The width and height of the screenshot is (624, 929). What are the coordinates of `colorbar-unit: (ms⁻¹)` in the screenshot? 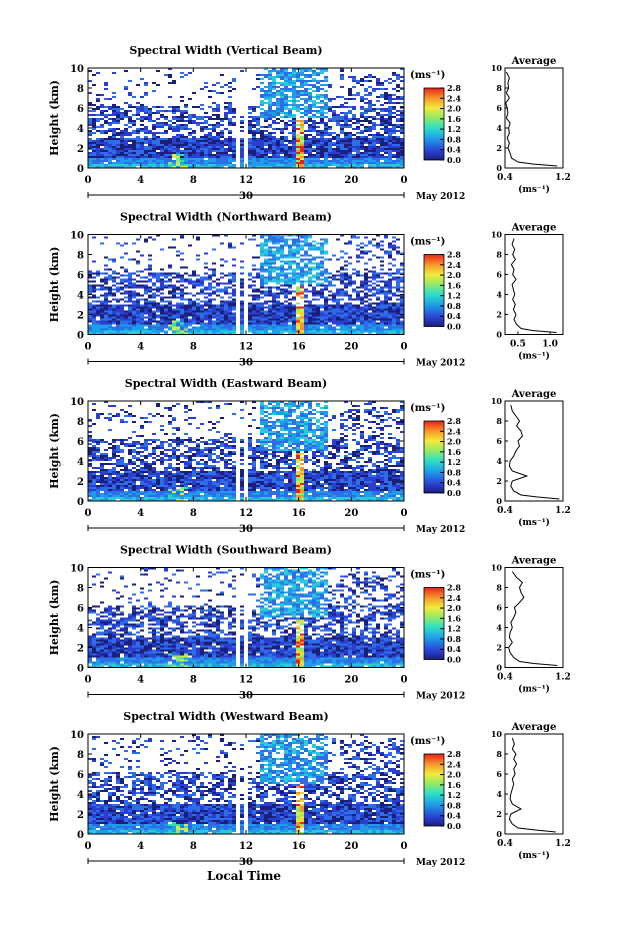 It's located at (427, 242).